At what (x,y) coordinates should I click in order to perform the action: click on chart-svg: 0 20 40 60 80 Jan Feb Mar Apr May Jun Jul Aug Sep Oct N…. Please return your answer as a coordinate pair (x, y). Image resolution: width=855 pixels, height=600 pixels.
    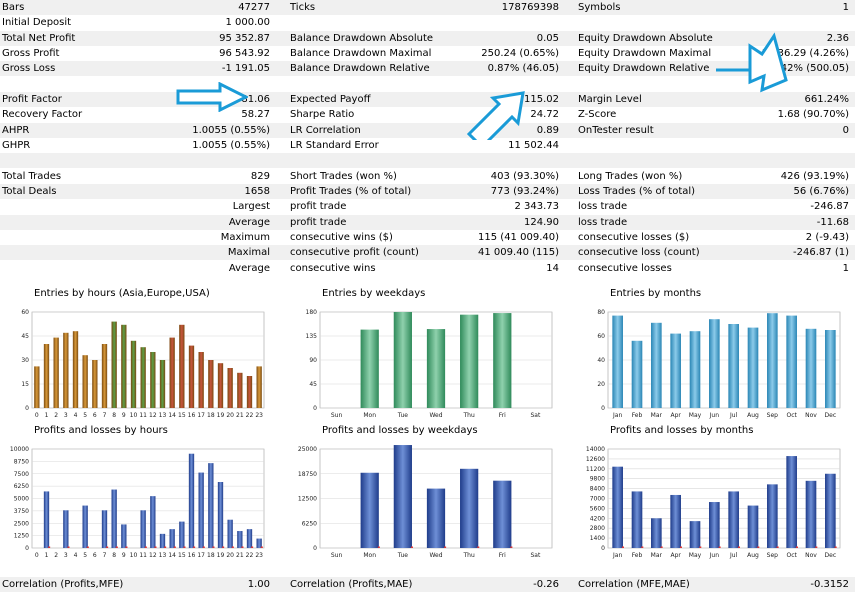
    Looking at the image, I should click on (719, 364).